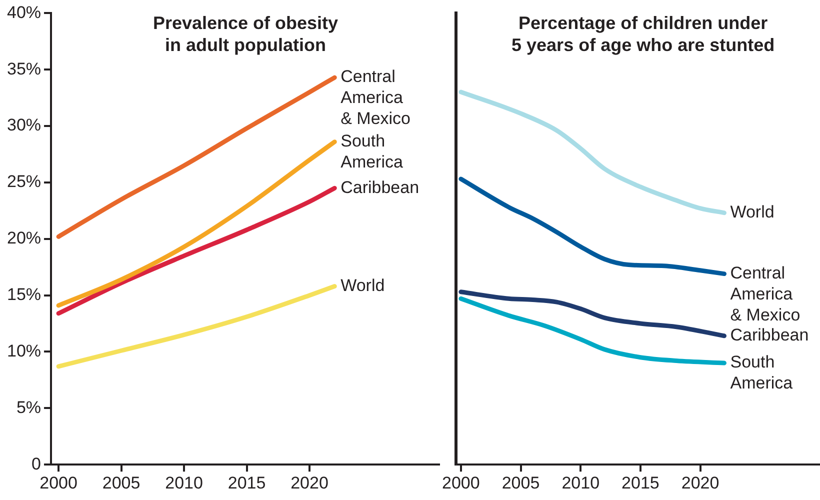 This screenshot has width=820, height=500. What do you see at coordinates (24, 350) in the screenshot?
I see `y-tick-label: 10%` at bounding box center [24, 350].